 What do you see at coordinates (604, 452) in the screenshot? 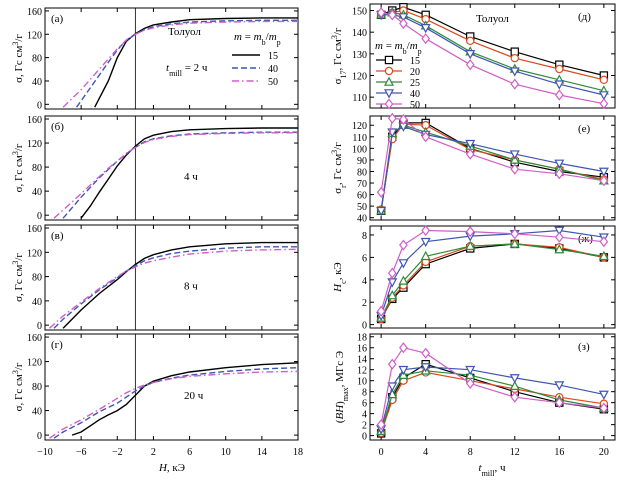
I see `x-tick-label: 20` at bounding box center [604, 452].